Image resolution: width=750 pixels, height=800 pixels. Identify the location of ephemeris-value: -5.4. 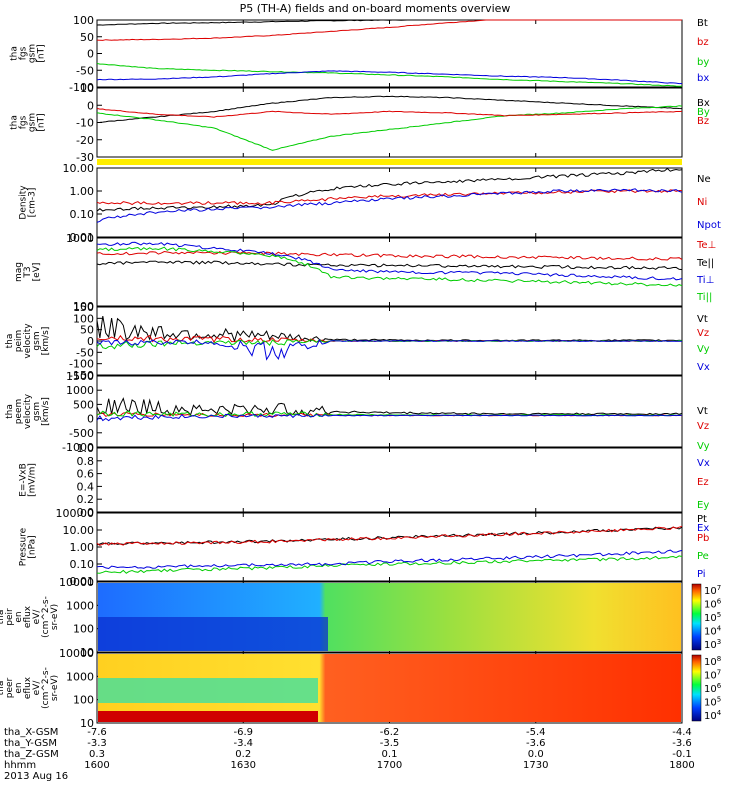
(535, 732).